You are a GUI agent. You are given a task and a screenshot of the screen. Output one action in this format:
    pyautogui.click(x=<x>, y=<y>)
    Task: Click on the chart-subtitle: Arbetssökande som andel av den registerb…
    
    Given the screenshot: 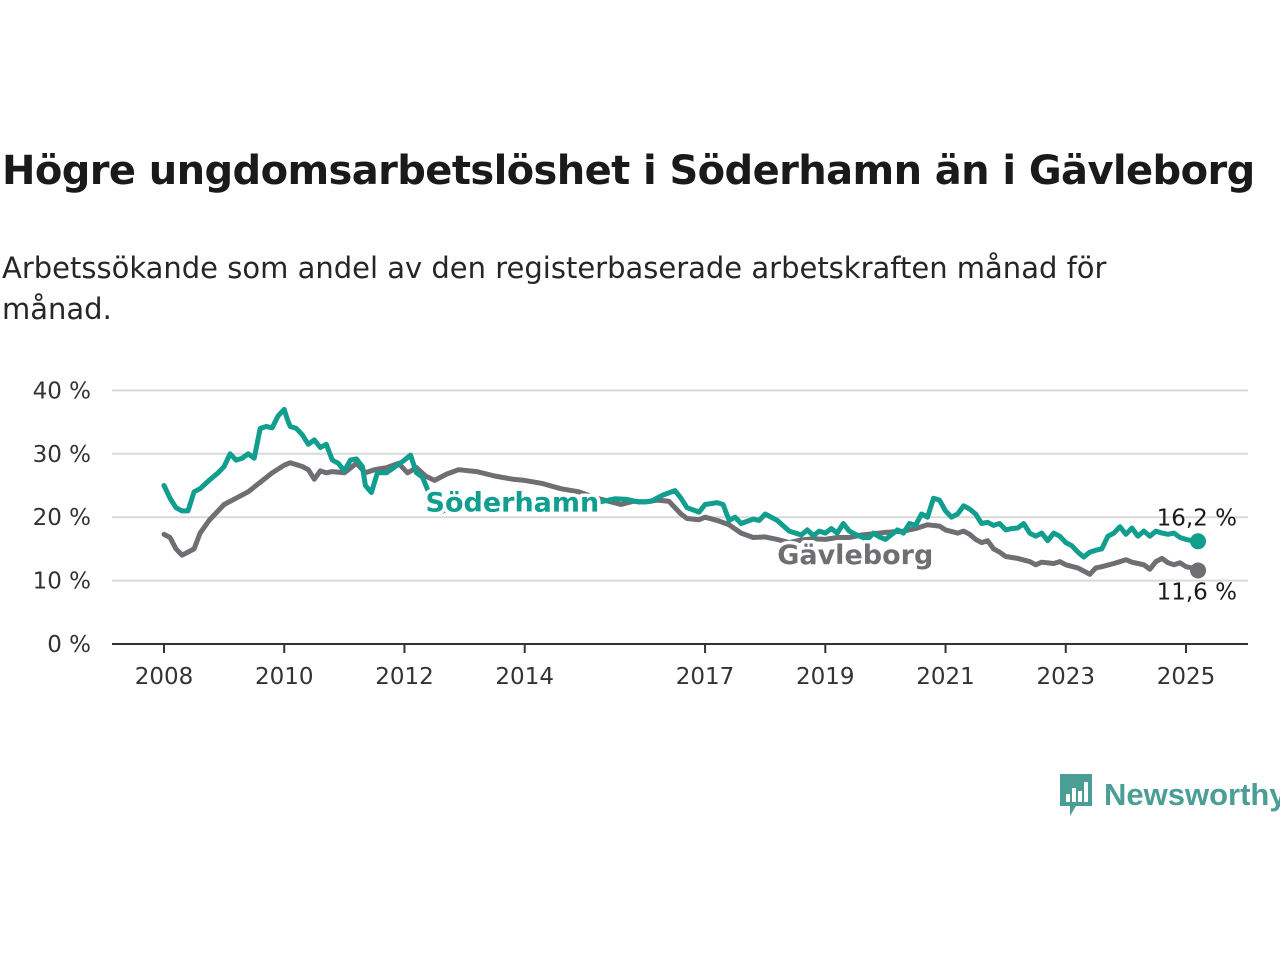 What is the action you would take?
    pyautogui.click(x=554, y=288)
    